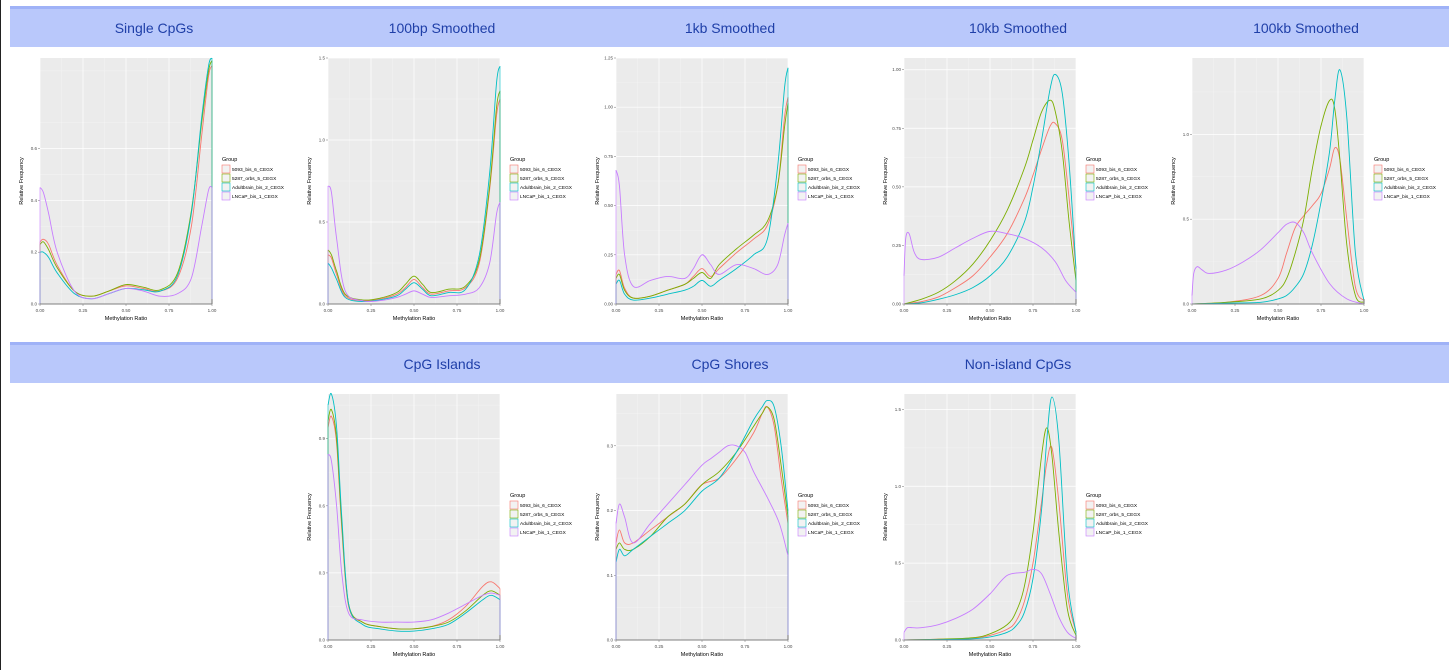 This screenshot has height=670, width=1456. I want to click on panel-title: Single CpGs, so click(154, 28).